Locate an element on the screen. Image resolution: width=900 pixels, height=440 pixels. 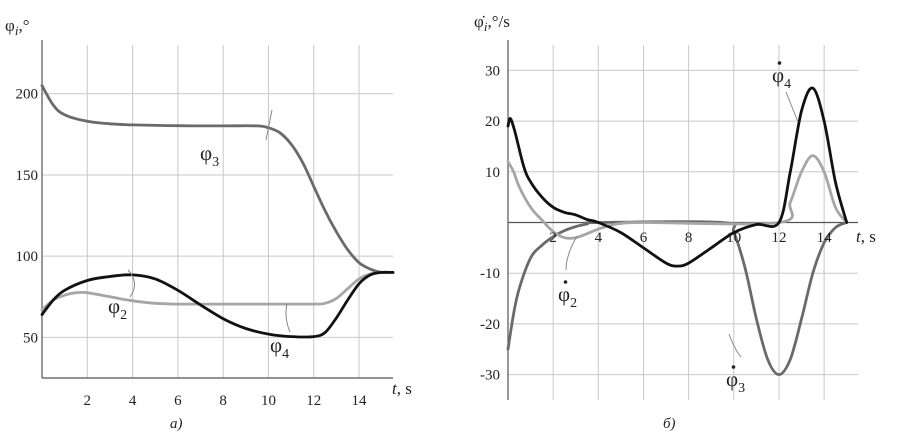
panel-b-annotation-phi3-dot: φ3 is located at coordinates (735, 364).